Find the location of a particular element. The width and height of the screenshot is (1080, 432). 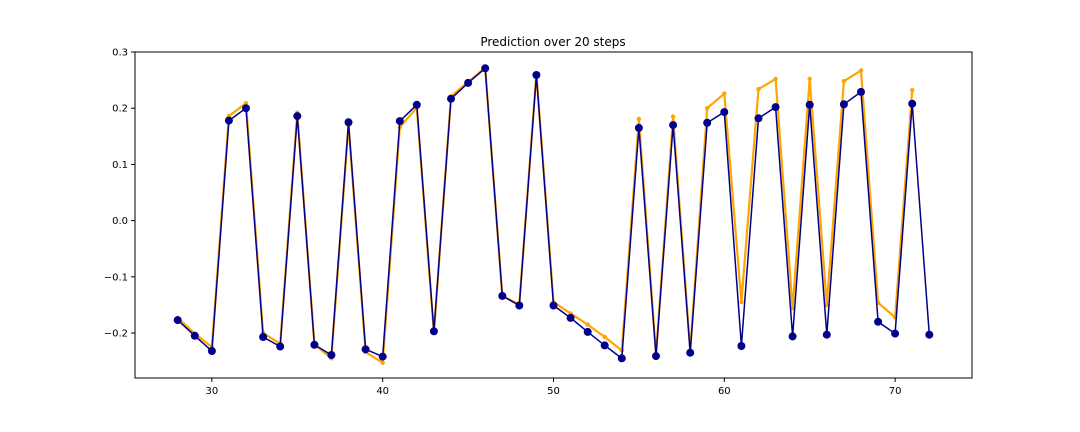

y-tick-label: −0.1 is located at coordinates (116, 277).